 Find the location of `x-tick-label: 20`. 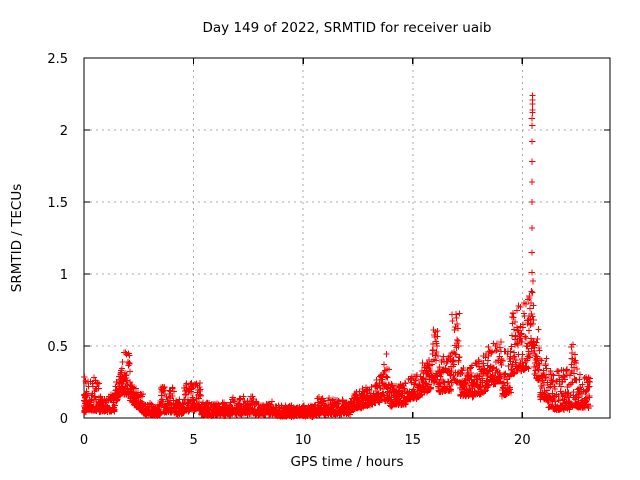

x-tick-label: 20 is located at coordinates (522, 440).